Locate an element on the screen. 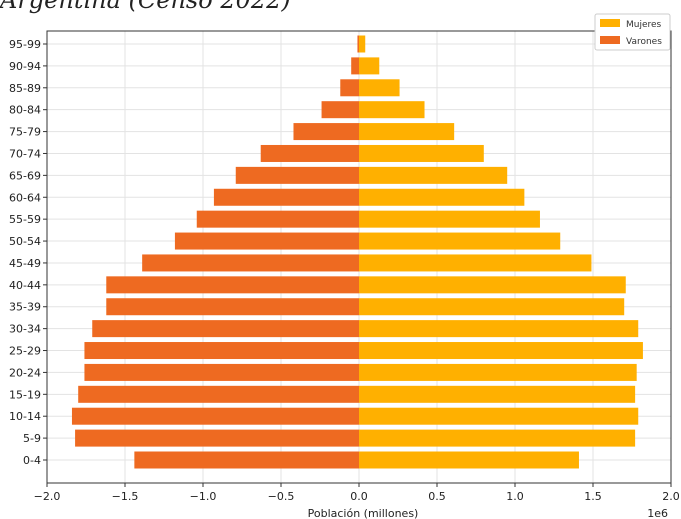 The width and height of the screenshot is (681, 519). x-axis-offset-text: 1e6 is located at coordinates (657, 513).